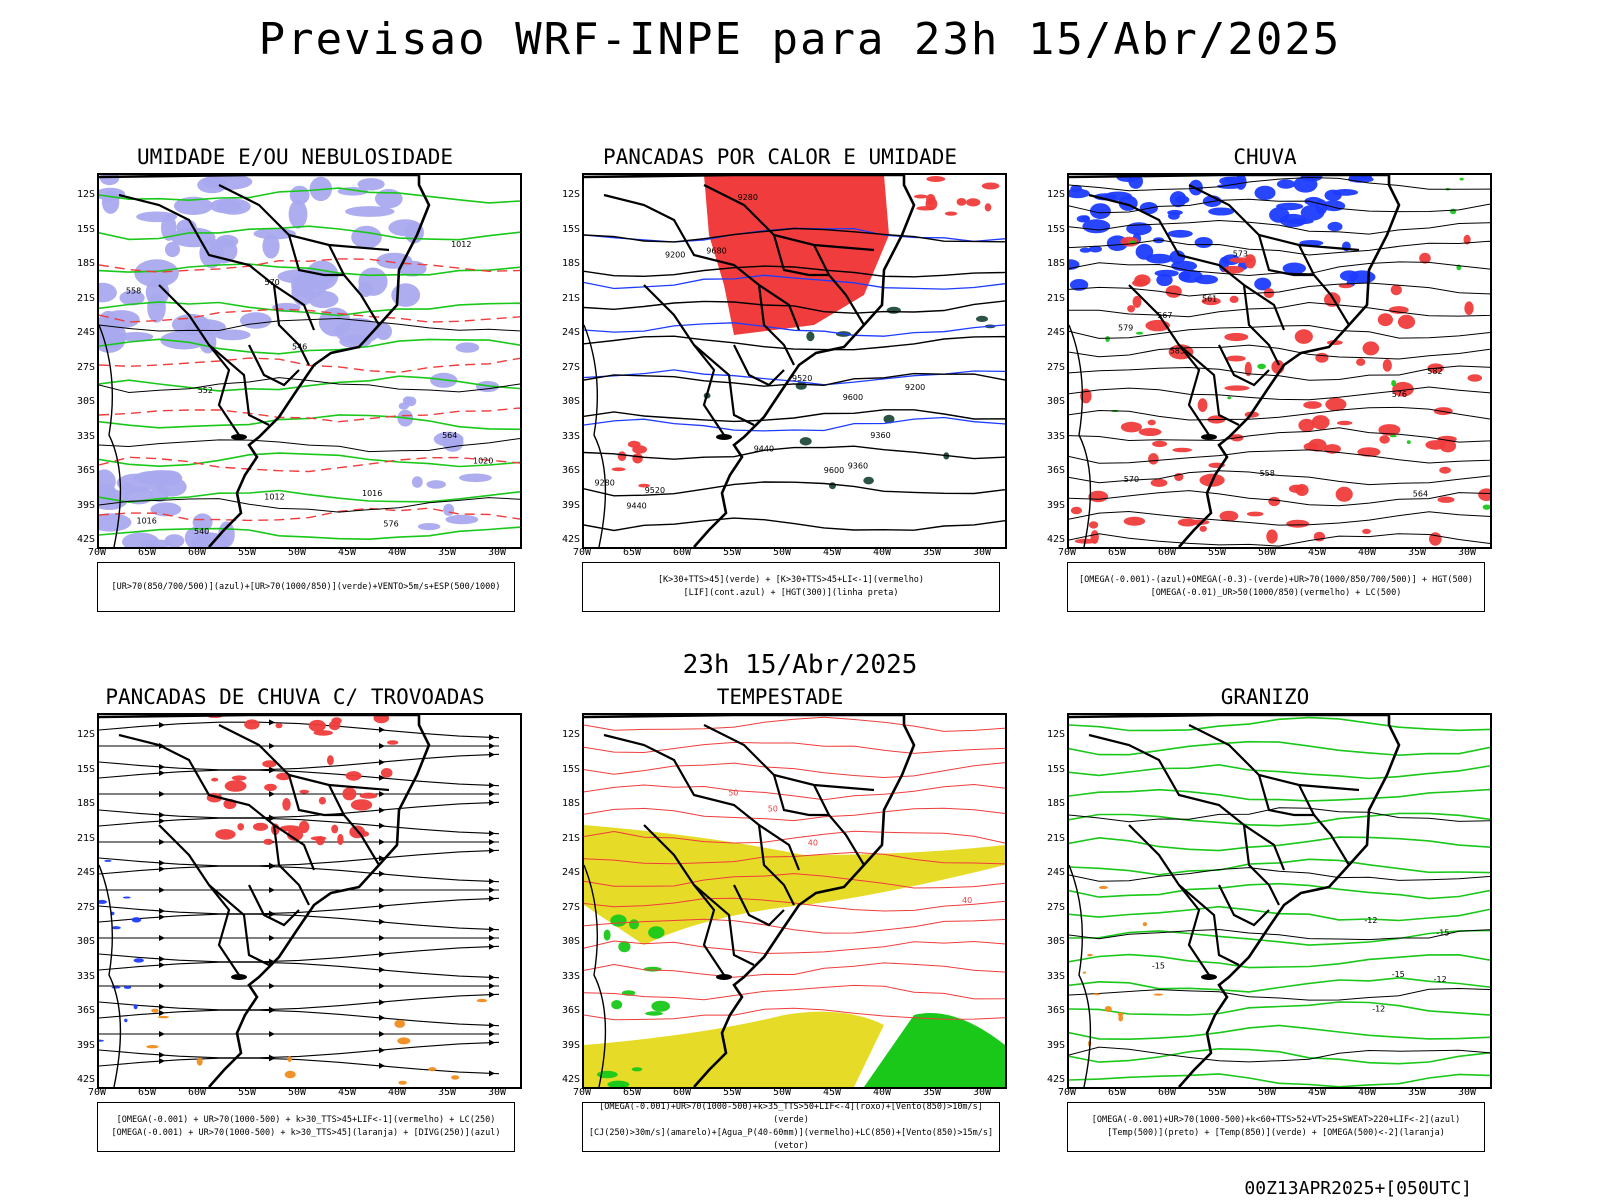 The image size is (1600, 1200). What do you see at coordinates (733, 793) in the screenshot?
I see `contour-label: 50` at bounding box center [733, 793].